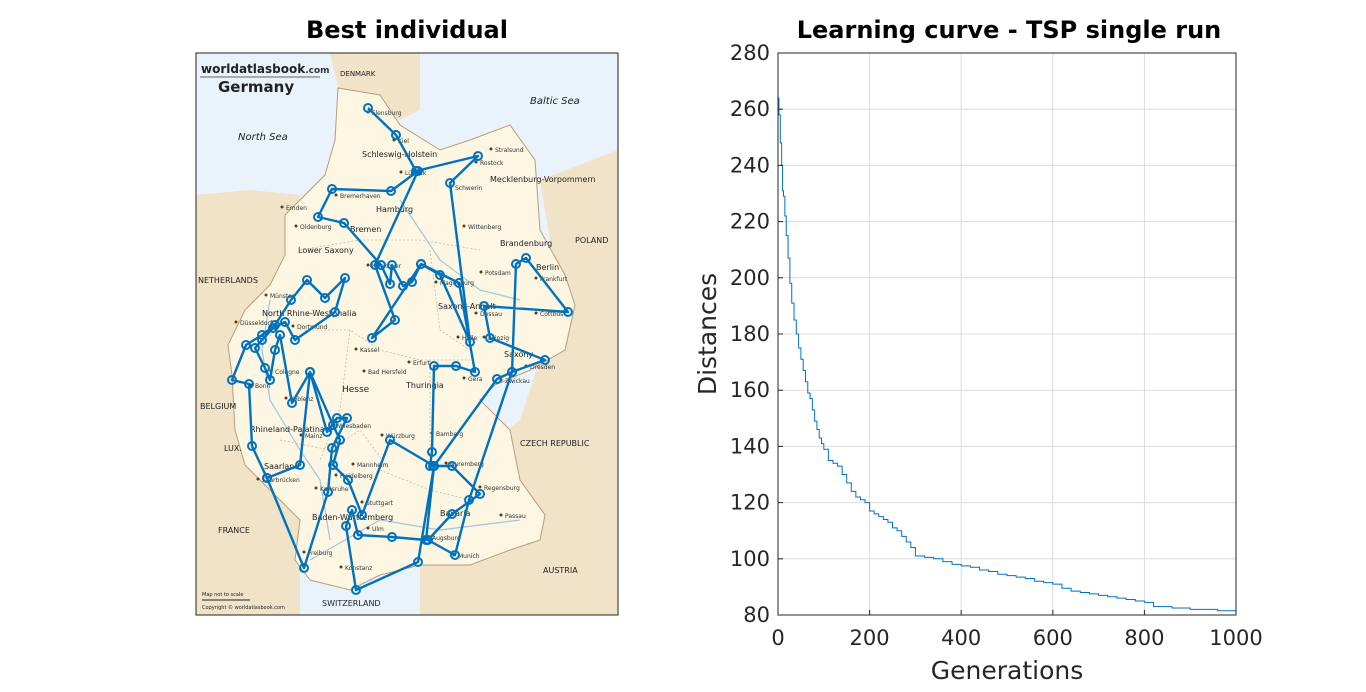  What do you see at coordinates (354, 426) in the screenshot?
I see `city-label: Wiesbaden` at bounding box center [354, 426].